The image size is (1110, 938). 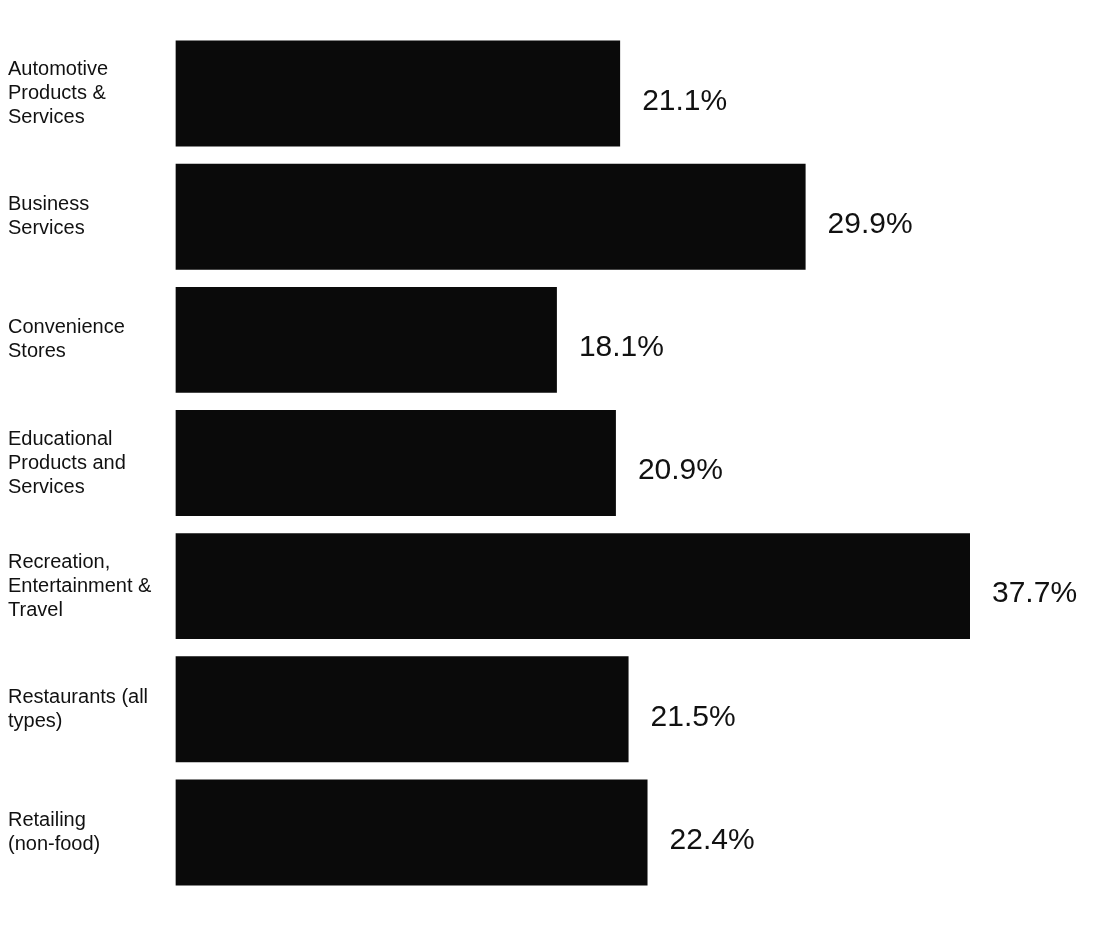 I want to click on y-tick-label: Educational Products and Services, so click(x=67, y=461).